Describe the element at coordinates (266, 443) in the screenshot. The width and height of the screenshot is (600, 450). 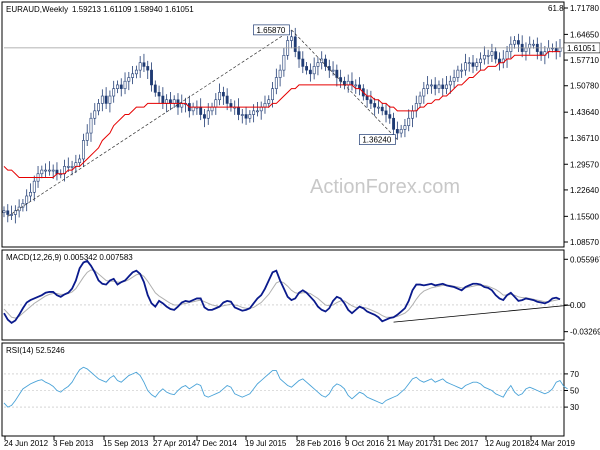
I see `x-tick-label: 19 Jul 2015` at that location.